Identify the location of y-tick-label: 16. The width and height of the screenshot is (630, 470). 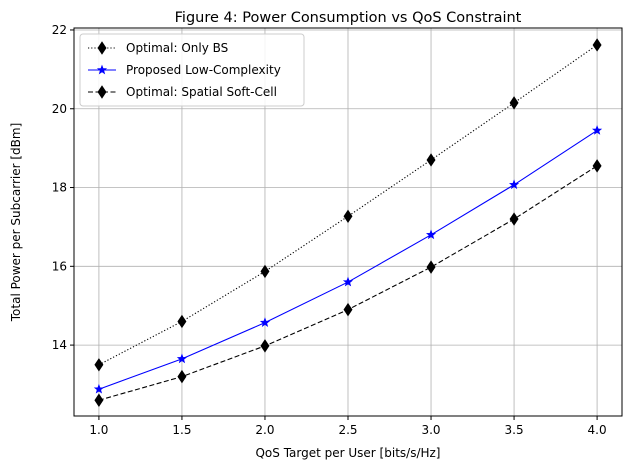
(59, 266).